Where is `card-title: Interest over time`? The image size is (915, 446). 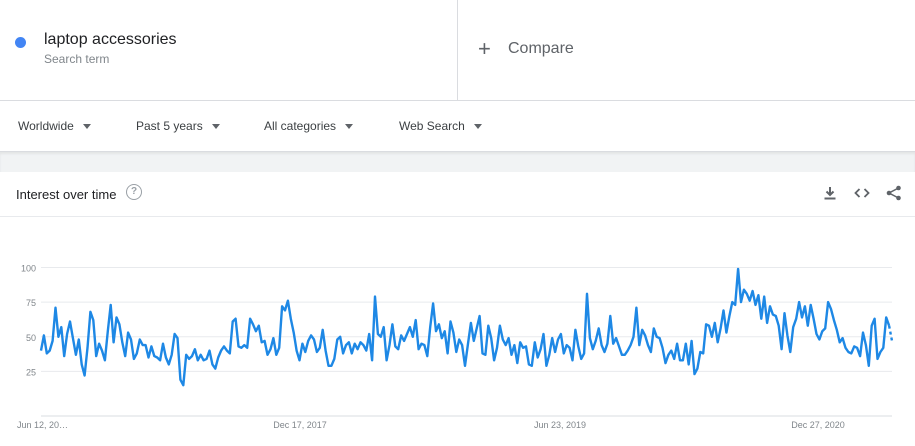 card-title: Interest over time is located at coordinates (66, 194).